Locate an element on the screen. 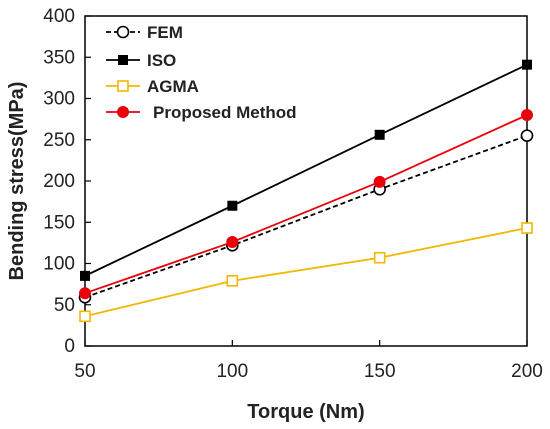 Image resolution: width=550 pixels, height=429 pixels. x-axis: 50 100 150 200 is located at coordinates (308, 361).